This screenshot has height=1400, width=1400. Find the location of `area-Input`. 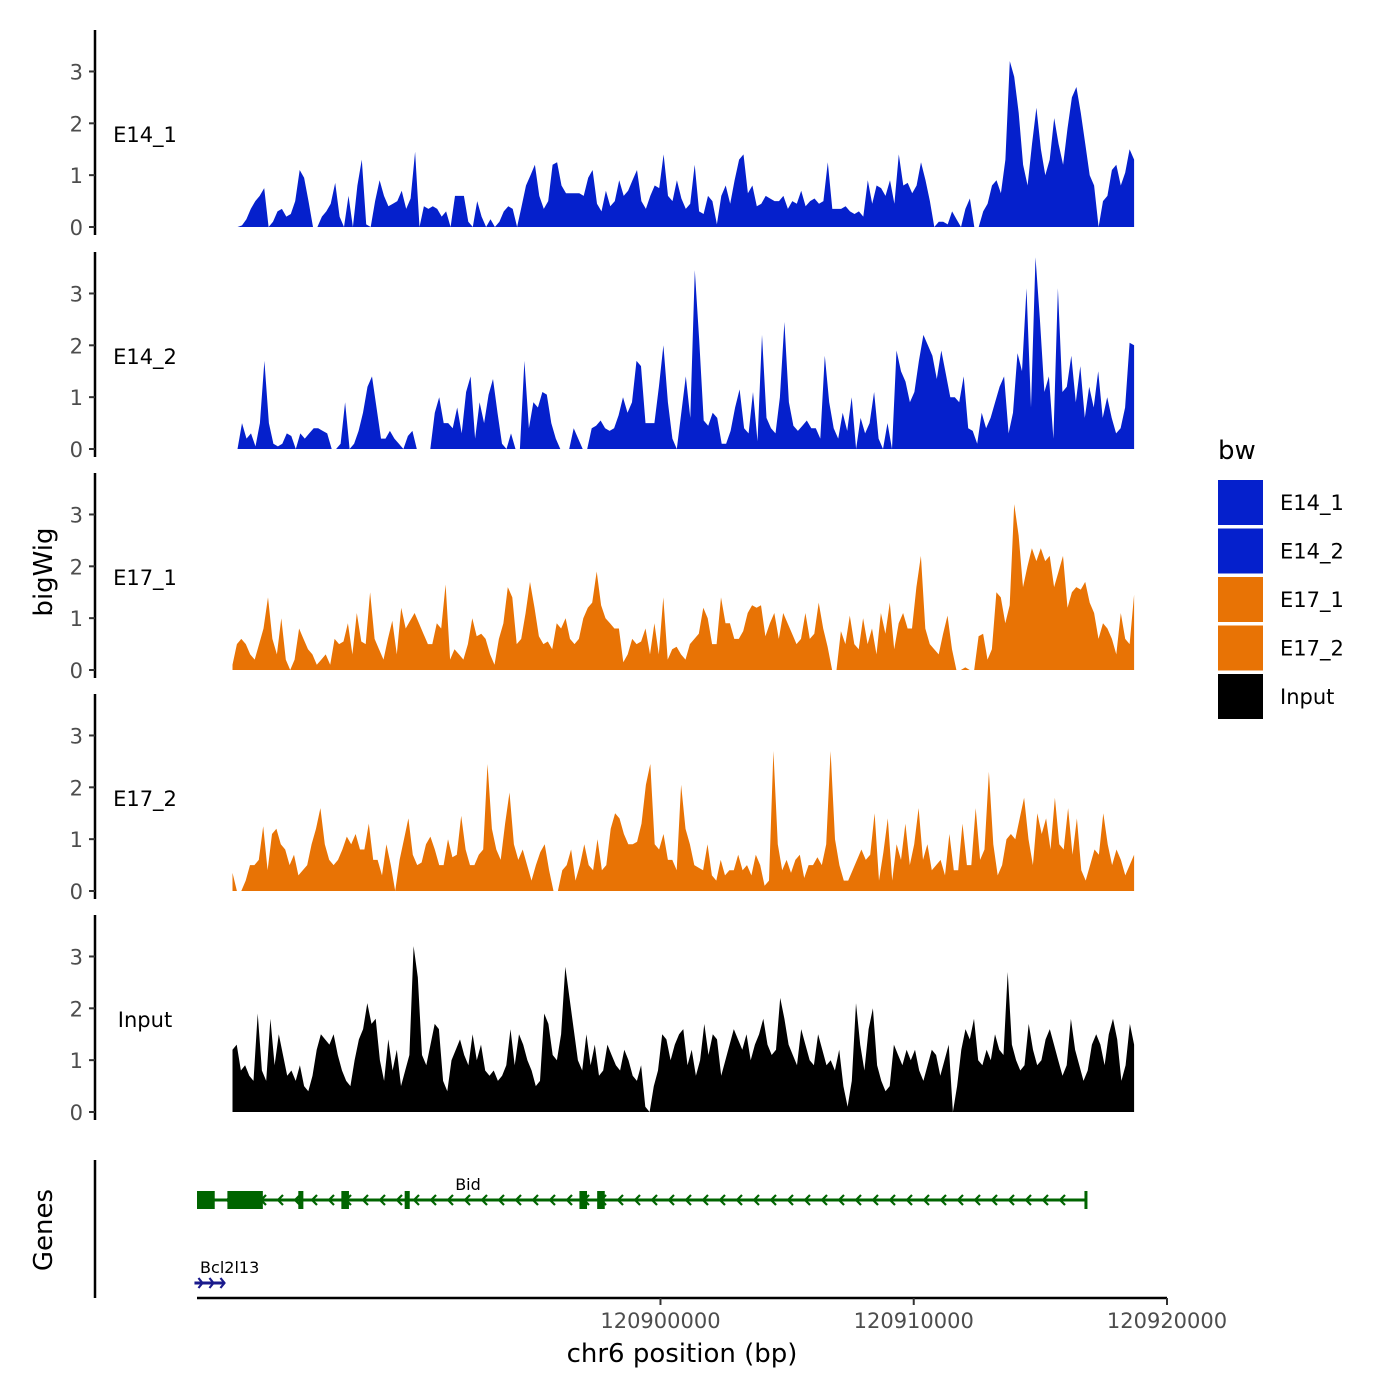

area-Input is located at coordinates (683, 1029).